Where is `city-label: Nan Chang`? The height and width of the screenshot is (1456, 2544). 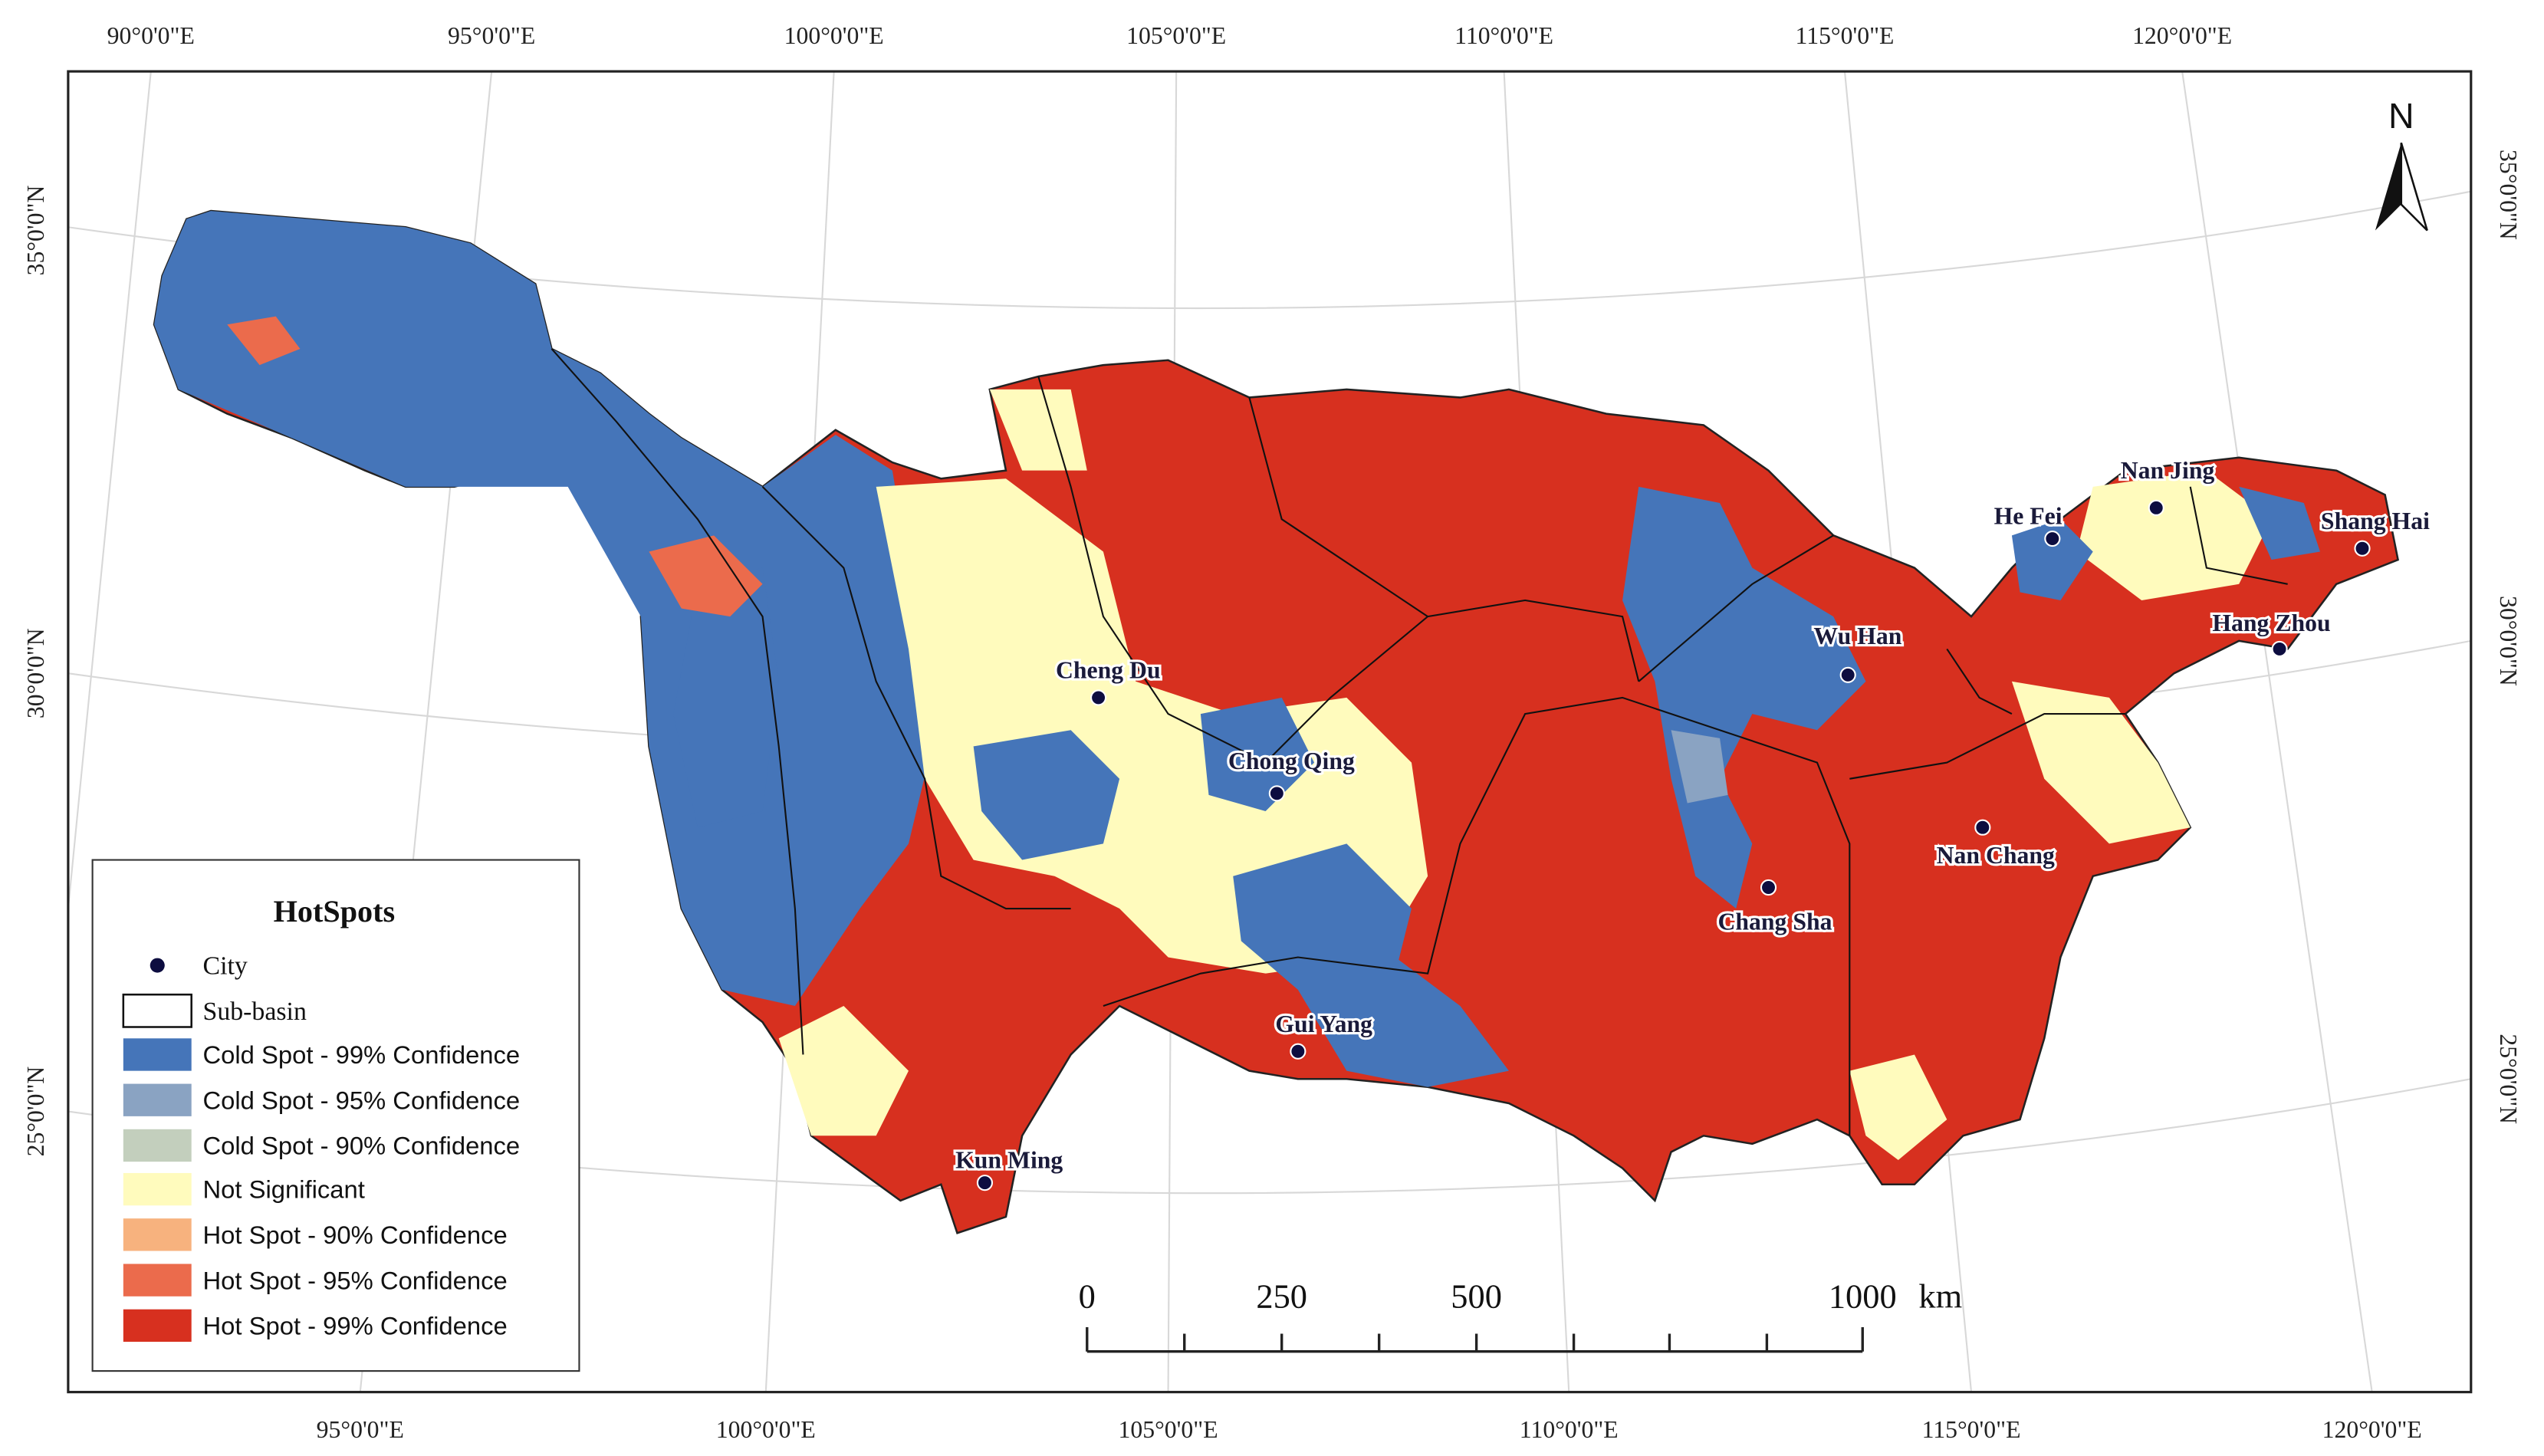
city-label: Nan Chang is located at coordinates (1996, 855).